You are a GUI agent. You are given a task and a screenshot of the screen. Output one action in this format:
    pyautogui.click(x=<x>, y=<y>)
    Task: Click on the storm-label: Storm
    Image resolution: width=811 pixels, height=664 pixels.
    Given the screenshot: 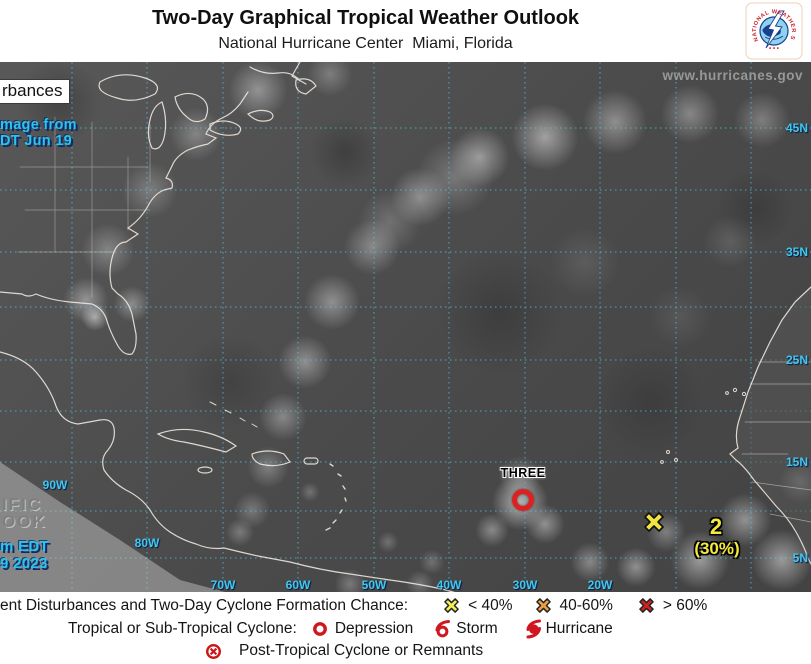 What is the action you would take?
    pyautogui.click(x=477, y=628)
    